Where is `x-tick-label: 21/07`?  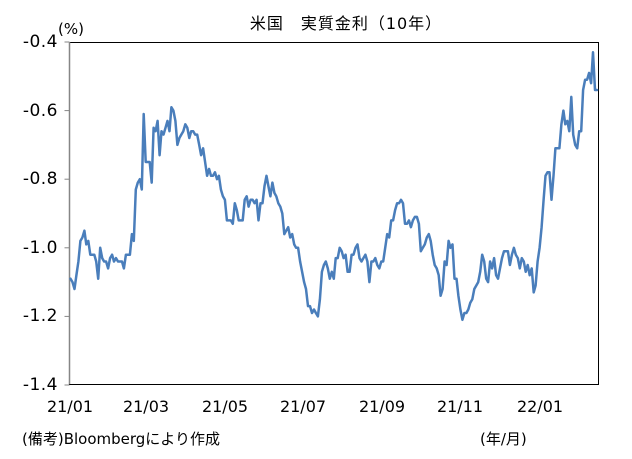 x-tick-label: 21/07 is located at coordinates (303, 406).